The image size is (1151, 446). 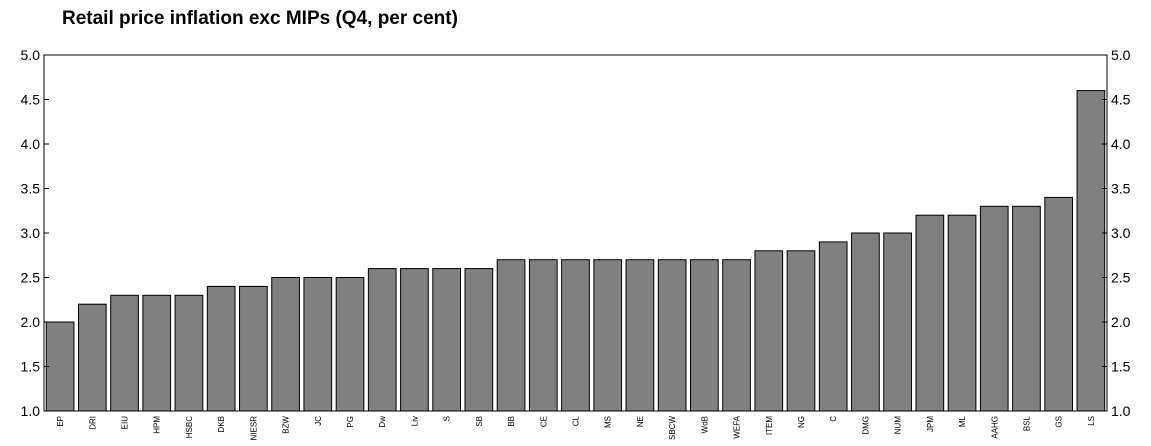 What do you see at coordinates (318, 344) in the screenshot?
I see `bar-jc` at bounding box center [318, 344].